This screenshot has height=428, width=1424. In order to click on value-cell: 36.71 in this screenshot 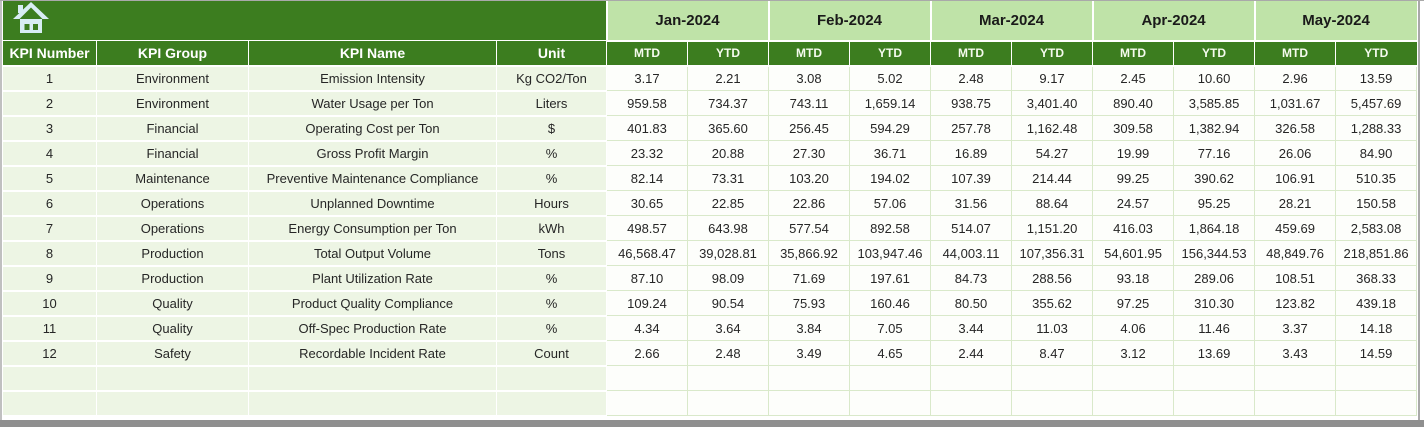, I will do `click(890, 153)`.